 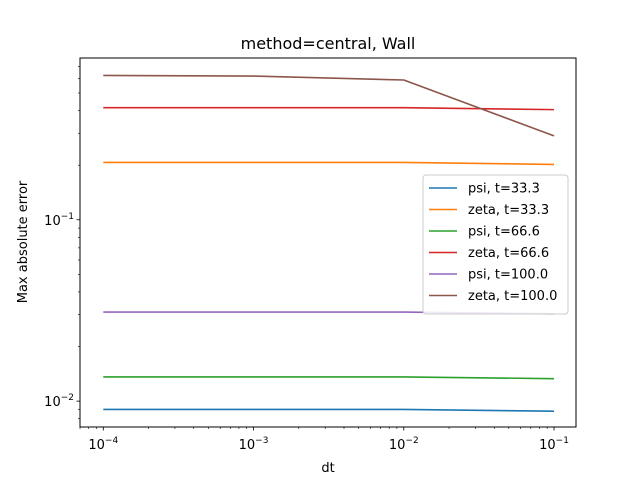 What do you see at coordinates (504, 189) in the screenshot?
I see `legend-label: psi, t=33.3` at bounding box center [504, 189].